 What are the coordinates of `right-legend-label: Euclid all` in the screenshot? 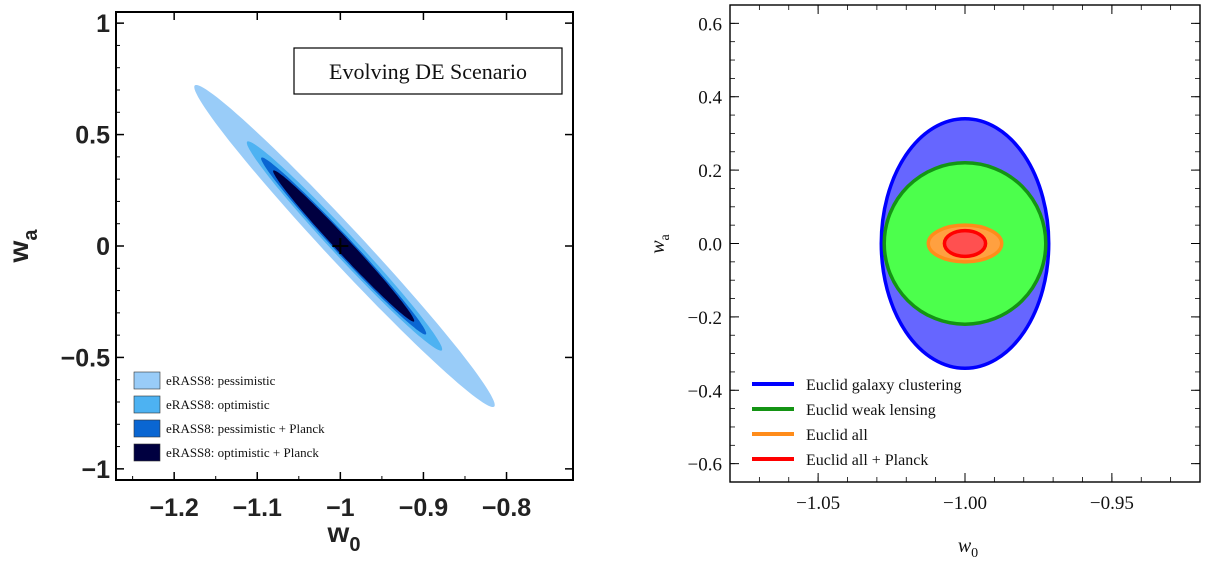 It's located at (837, 435).